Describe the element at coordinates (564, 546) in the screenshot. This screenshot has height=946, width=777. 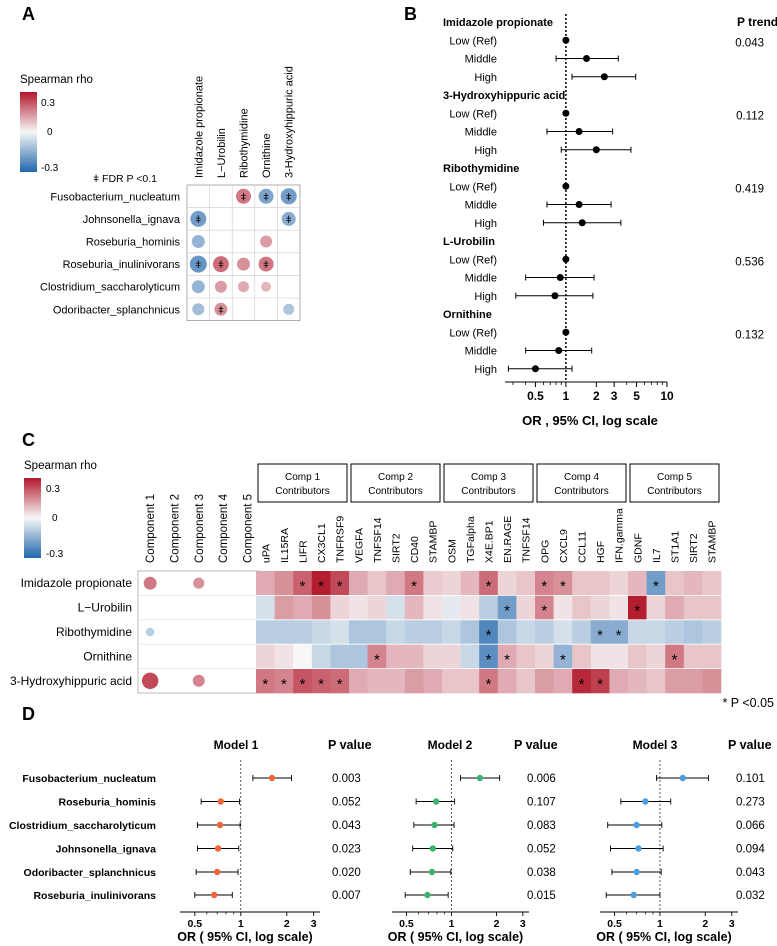
I see `panel-c-protein-label: CXCL9` at that location.